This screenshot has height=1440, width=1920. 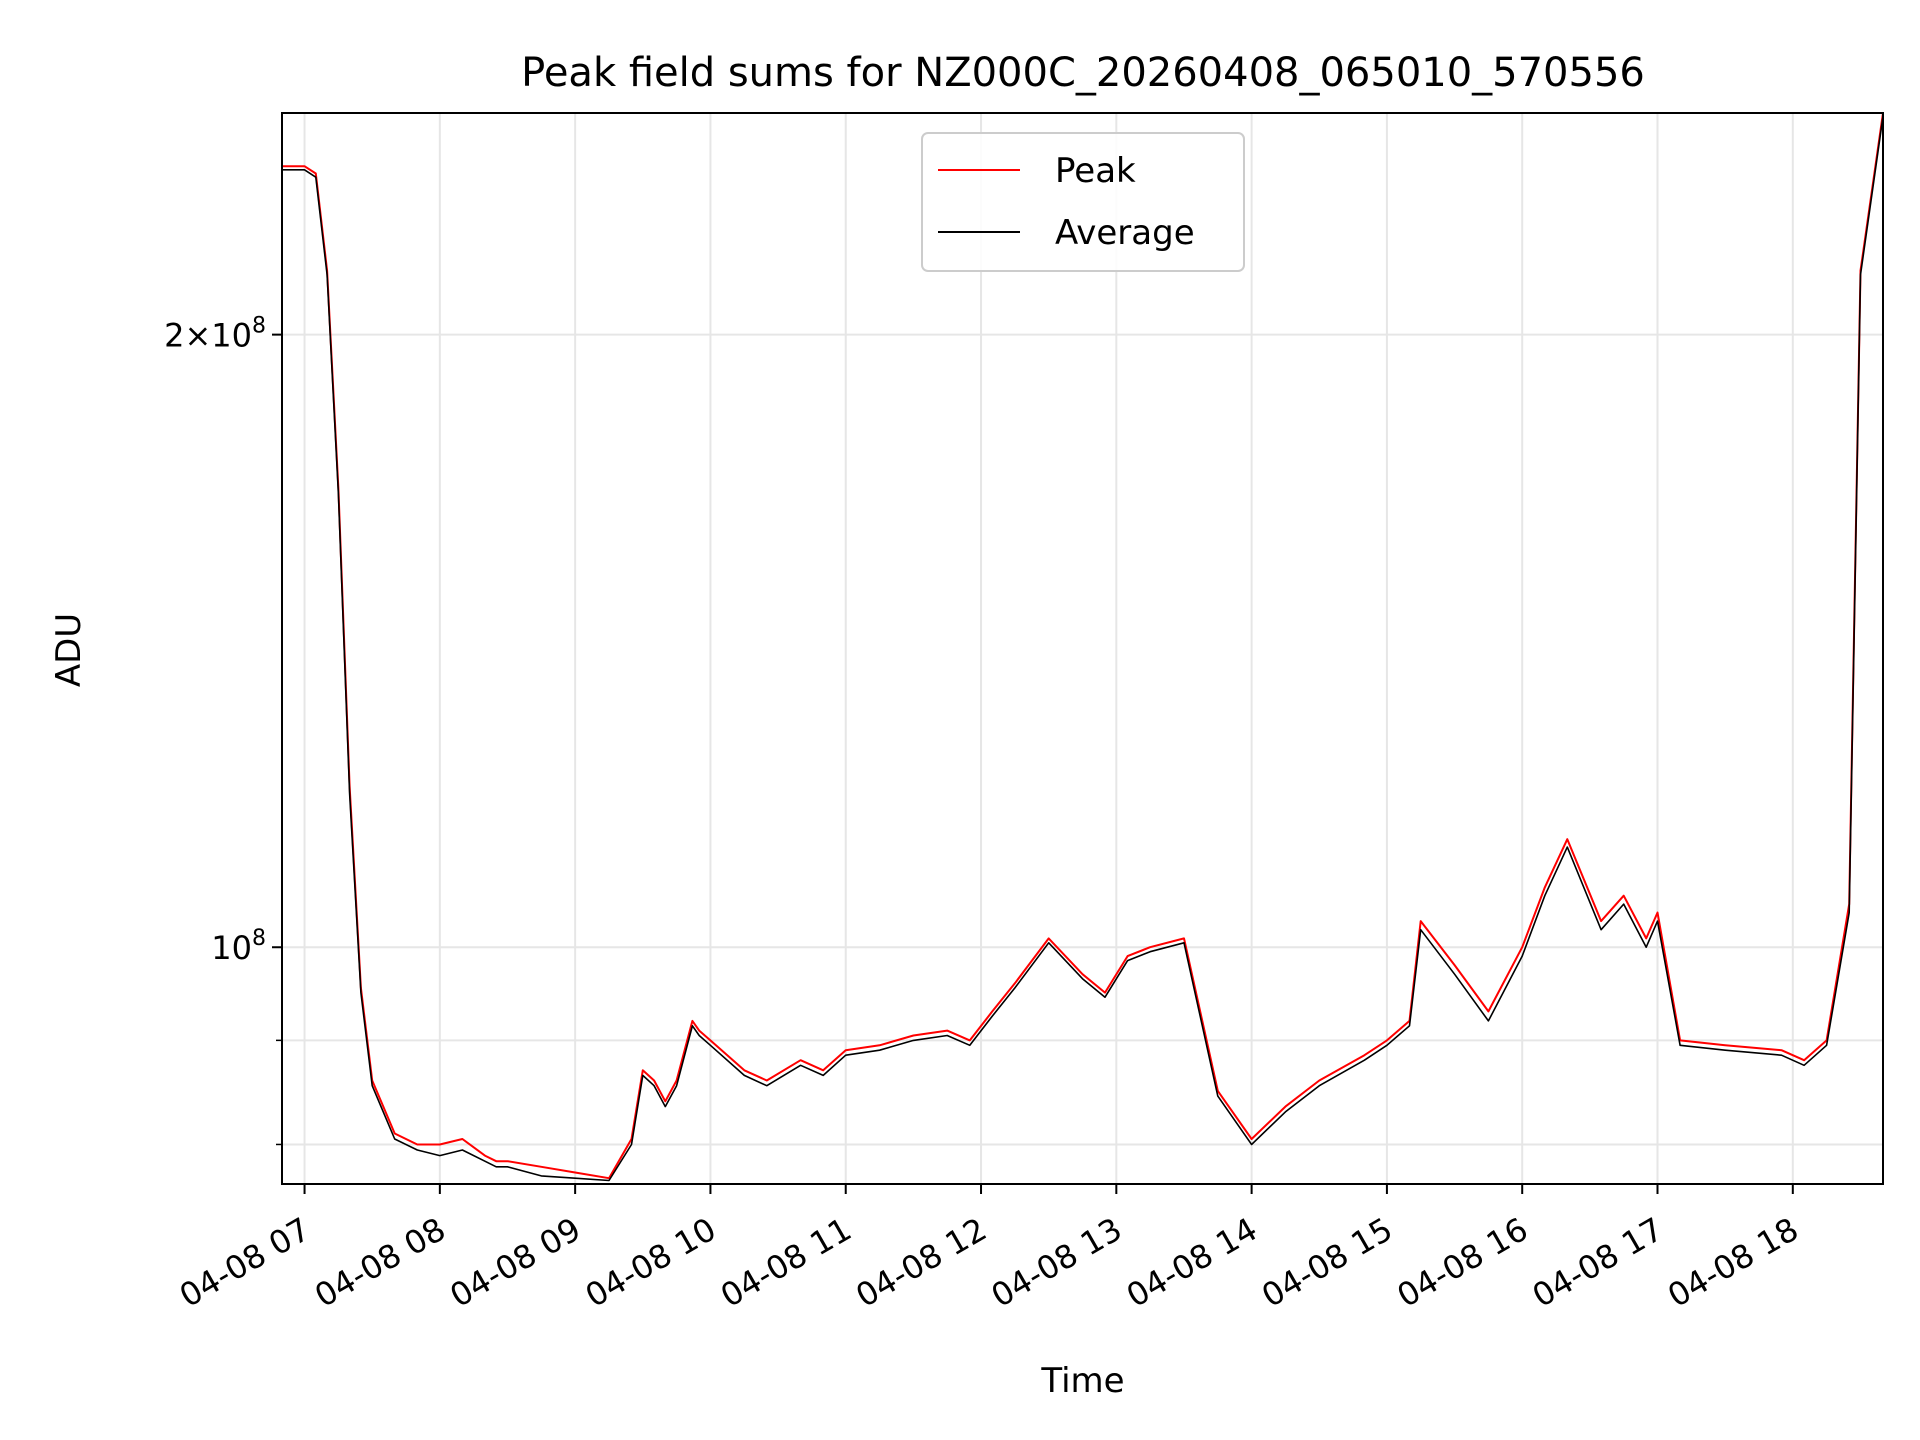 What do you see at coordinates (215, 334) in the screenshot?
I see `y-tick-label: 2×108` at bounding box center [215, 334].